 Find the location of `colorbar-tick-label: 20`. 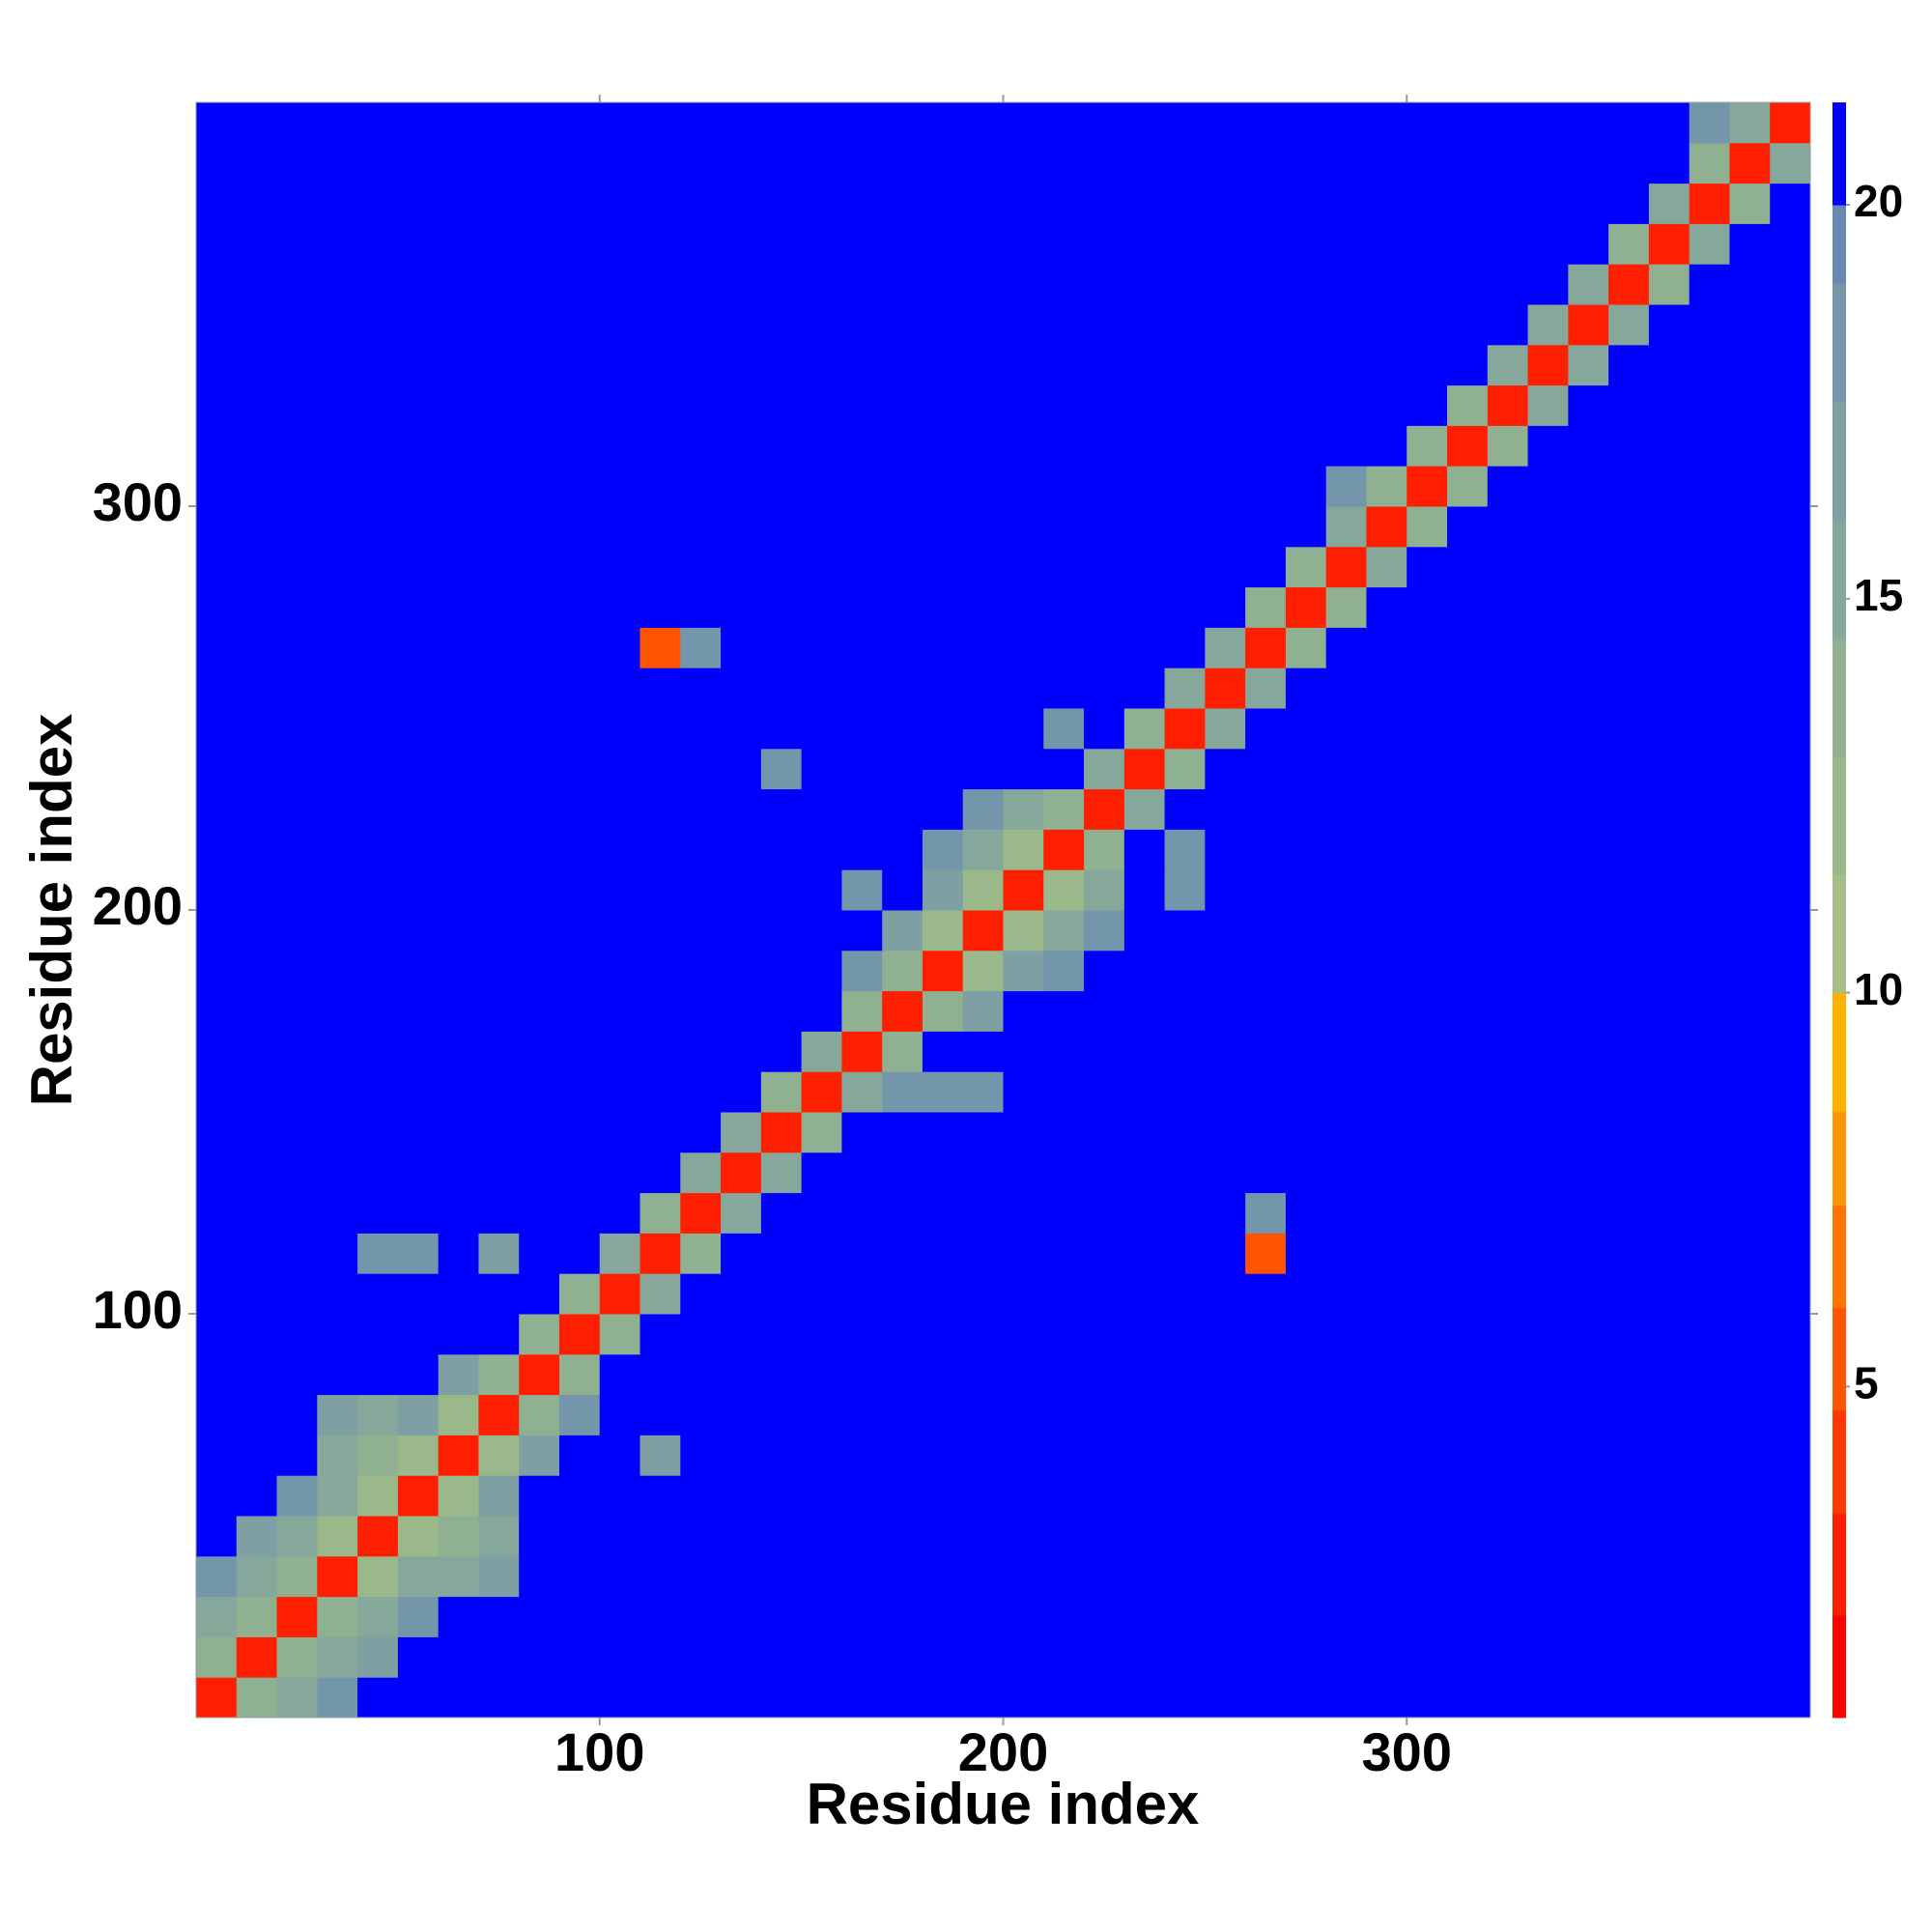

colorbar-tick-label: 20 is located at coordinates (1878, 201).